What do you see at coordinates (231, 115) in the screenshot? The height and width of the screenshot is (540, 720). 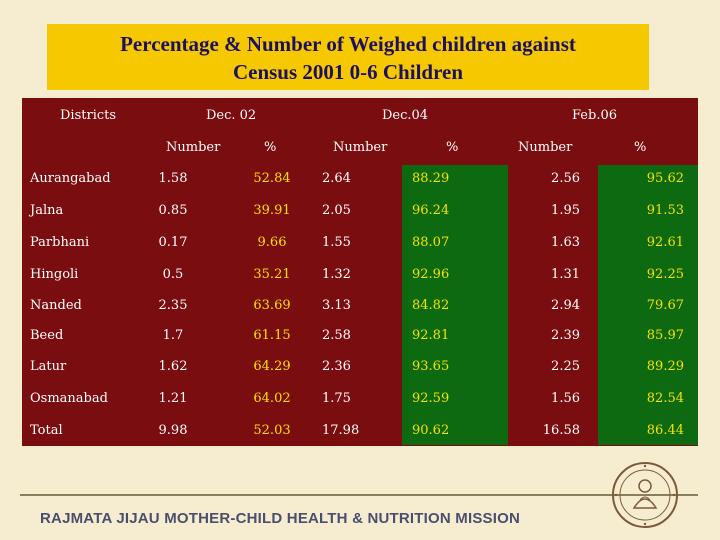 I see `period-dec02: Dec. 02` at bounding box center [231, 115].